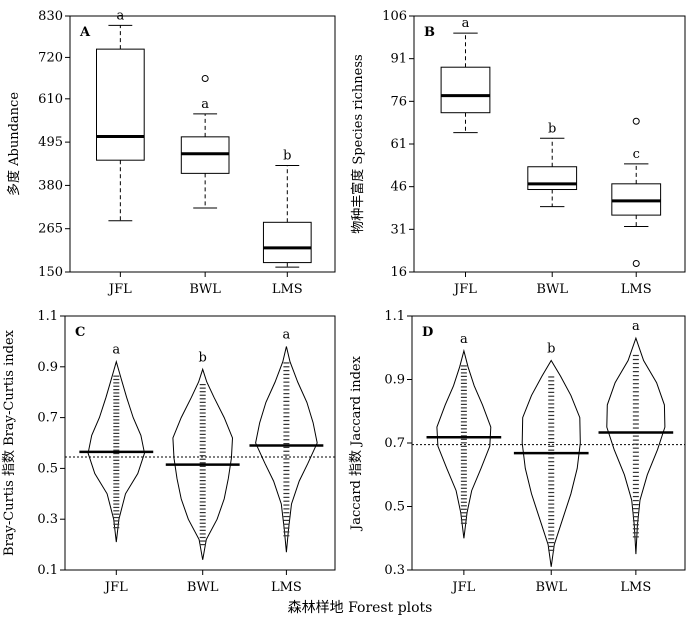 This screenshot has height=625, width=700. Describe the element at coordinates (80, 332) in the screenshot. I see `panel-letter: C` at that location.